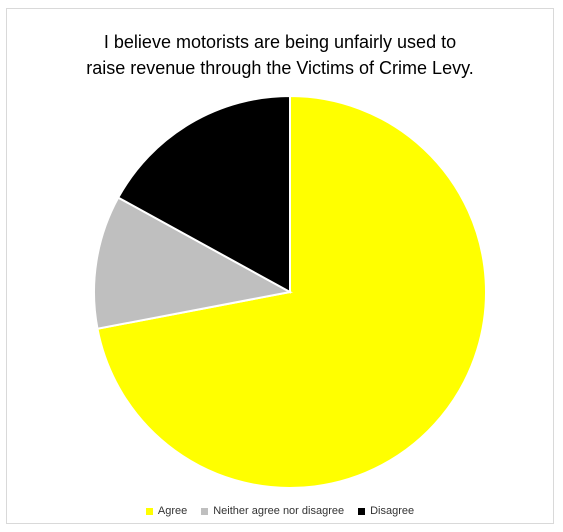 The height and width of the screenshot is (532, 563). Describe the element at coordinates (205, 511) in the screenshot. I see `legend-swatch-neither` at that location.